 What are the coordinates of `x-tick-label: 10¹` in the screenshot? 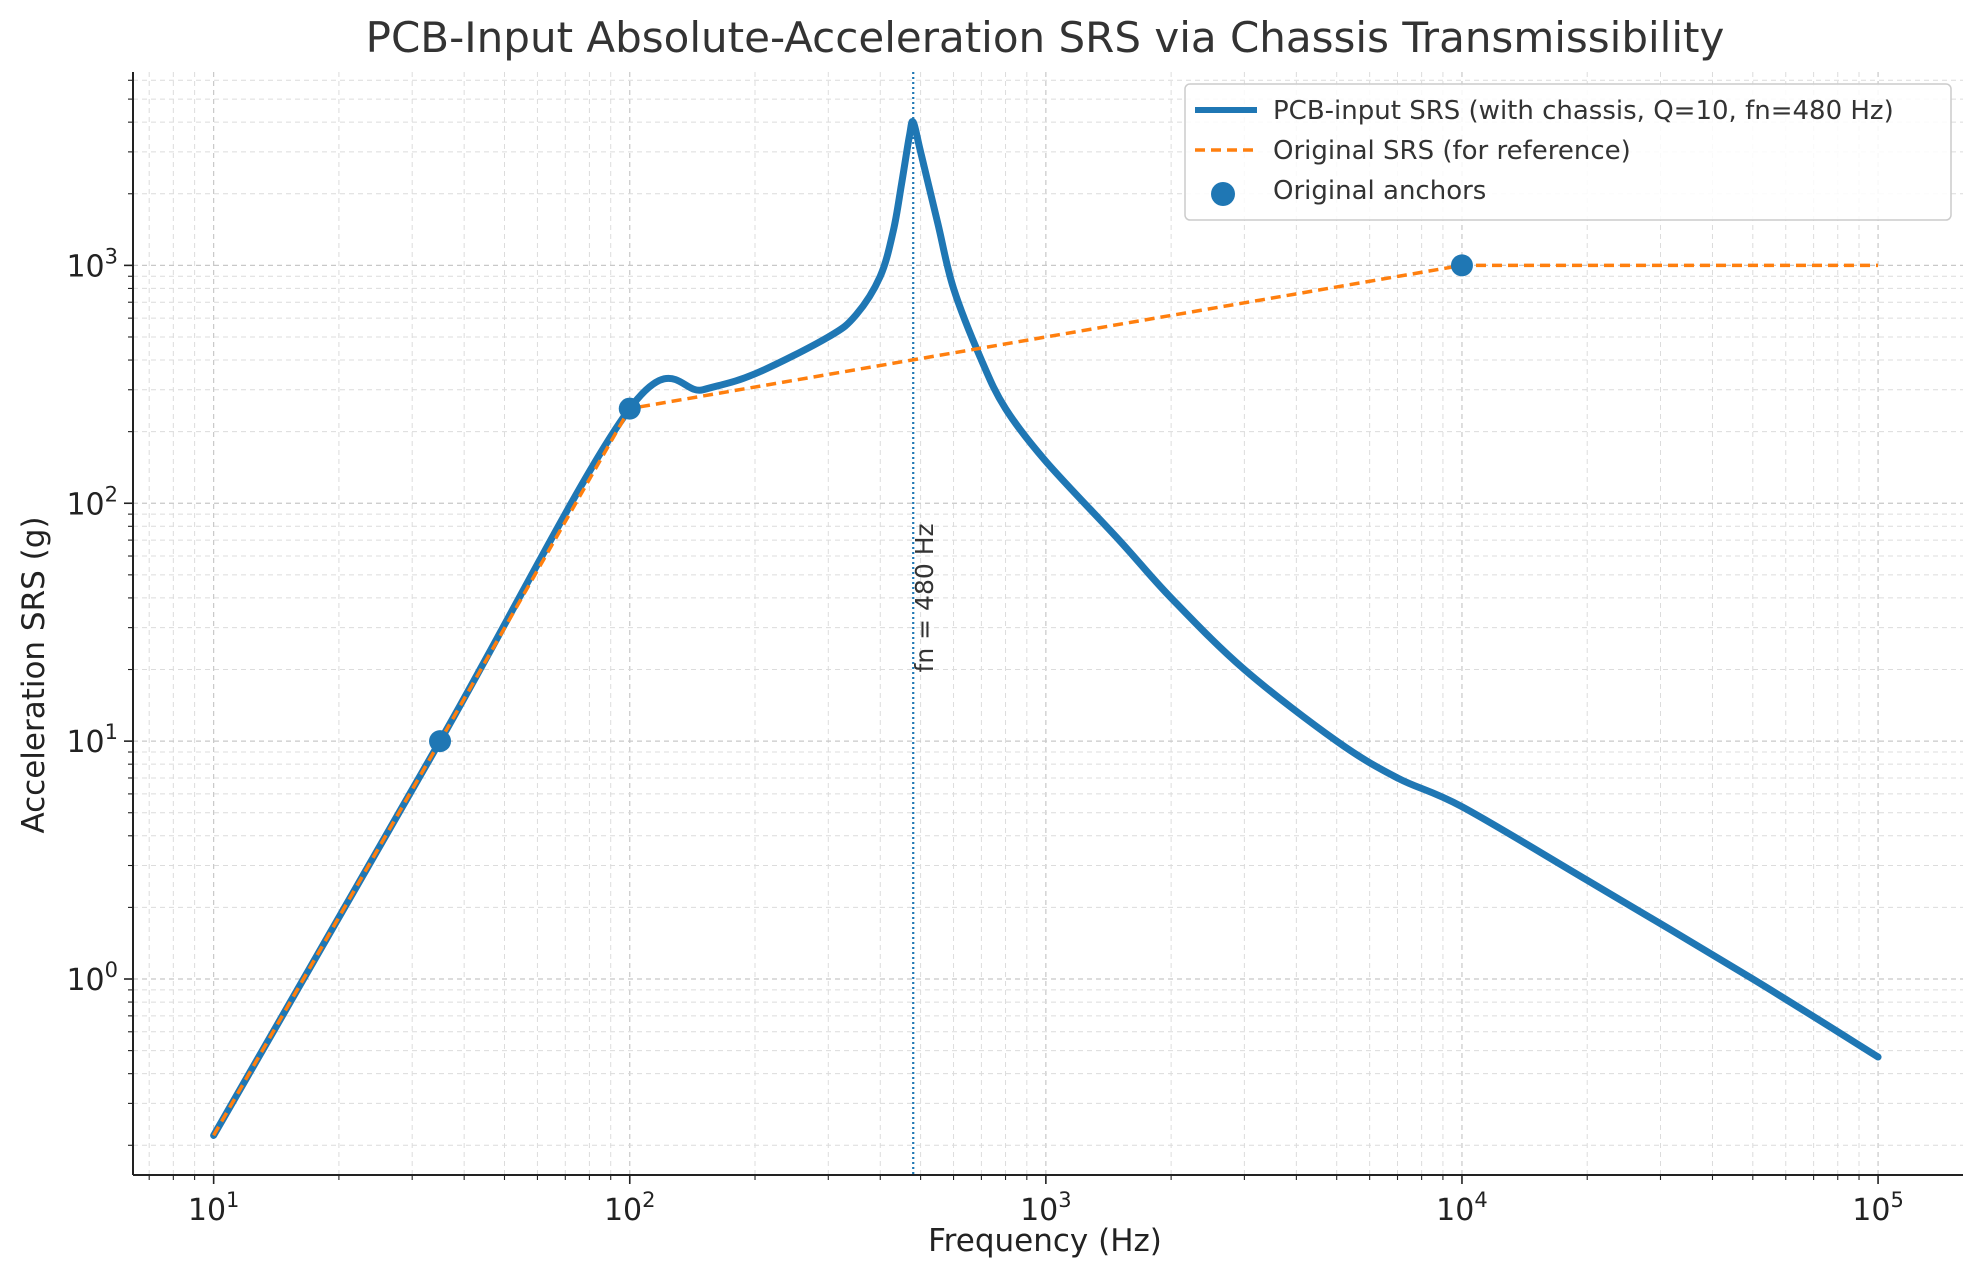 It's located at (214, 1208).